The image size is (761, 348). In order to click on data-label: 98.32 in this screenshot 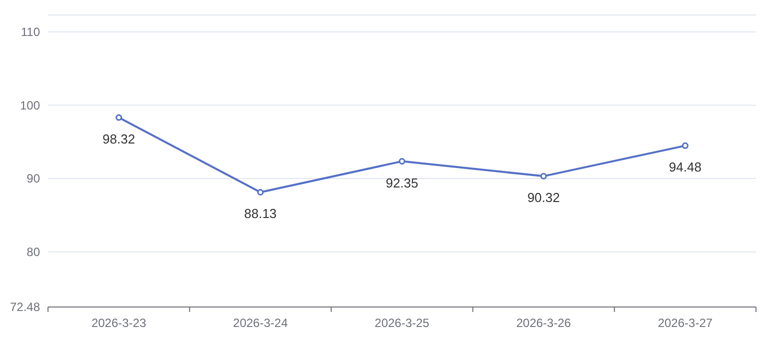, I will do `click(119, 139)`.